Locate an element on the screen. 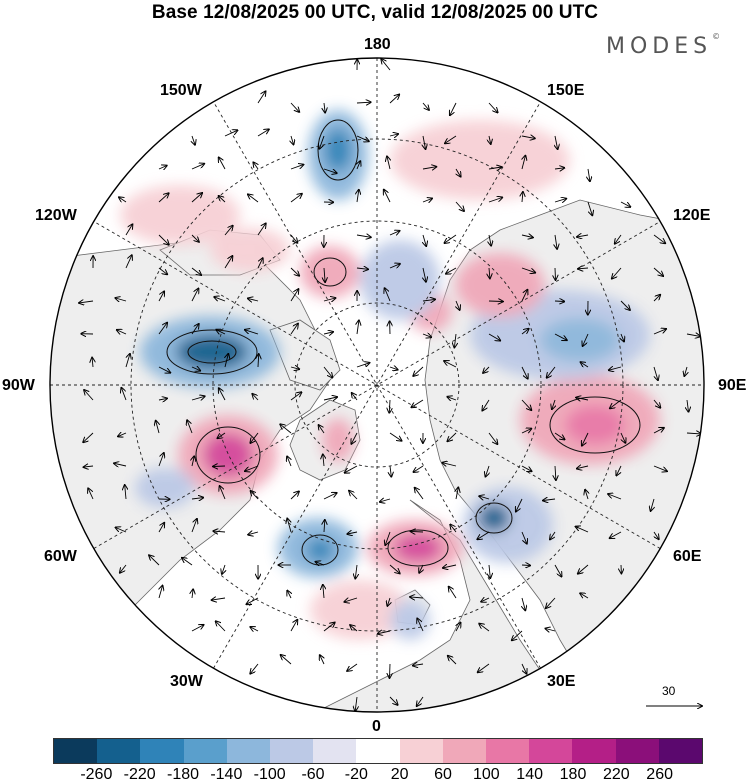  anomaly-pos-bering is located at coordinates (480, 160).